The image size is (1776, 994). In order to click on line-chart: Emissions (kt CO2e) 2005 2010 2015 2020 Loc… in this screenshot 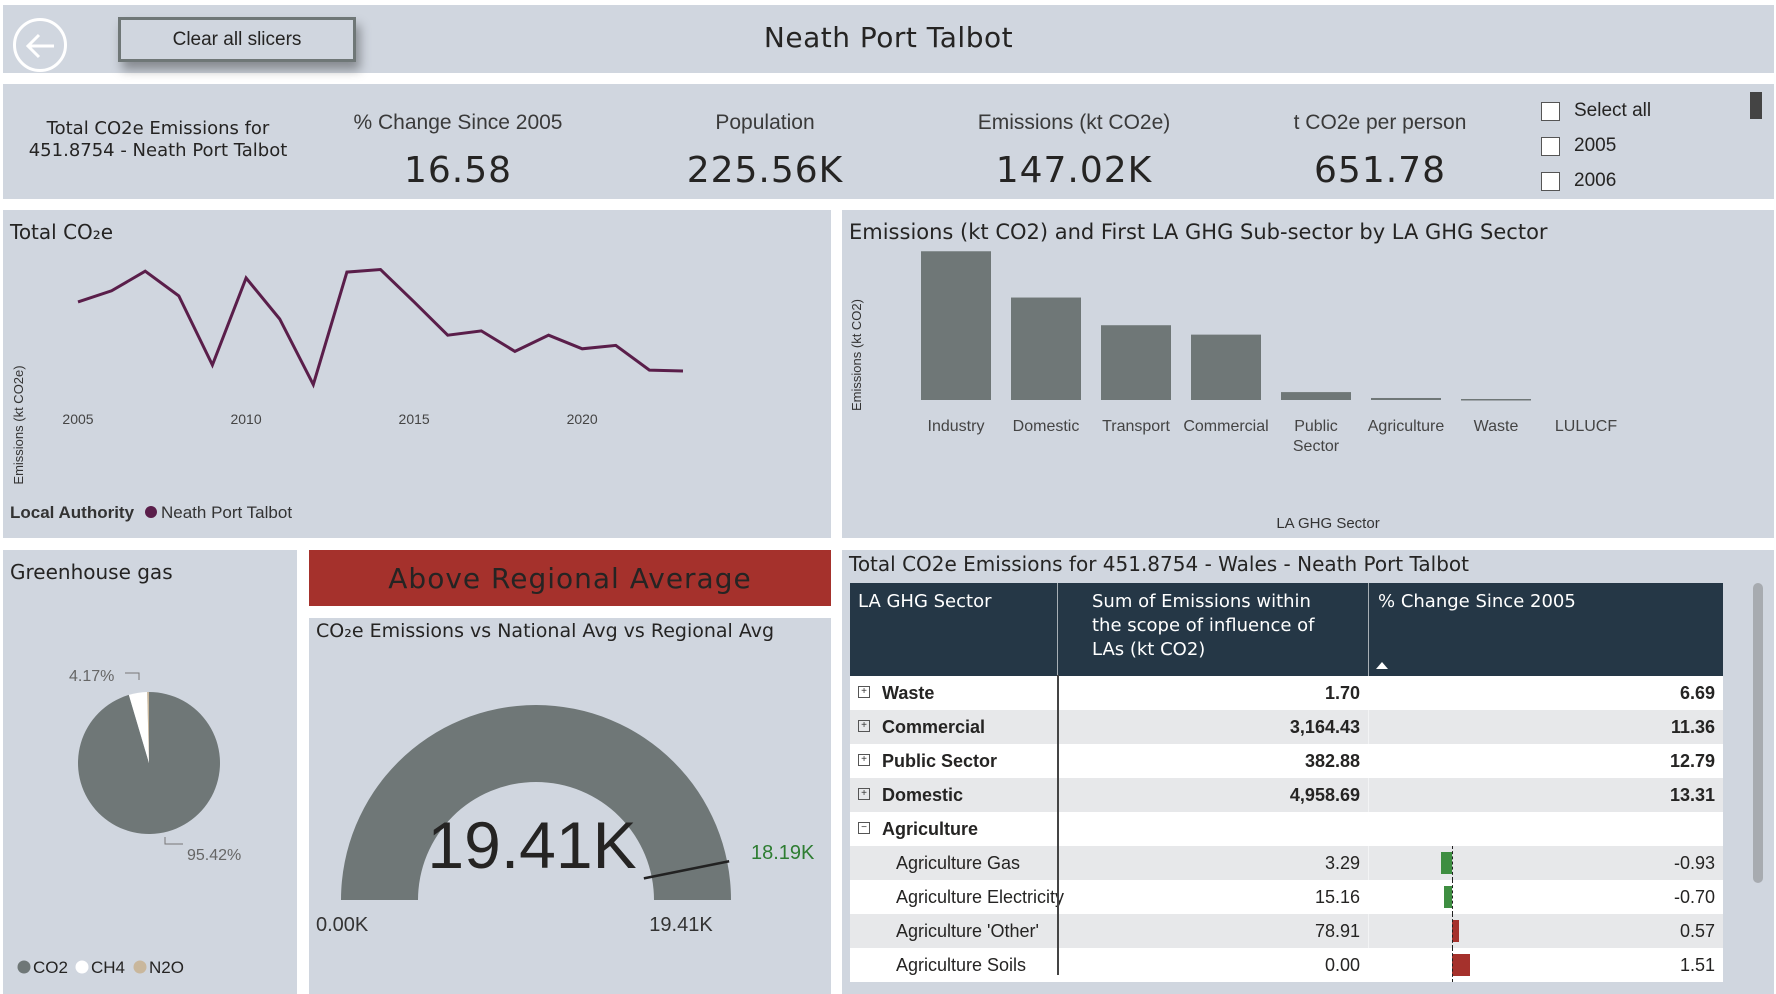, I will do `click(347, 394)`.